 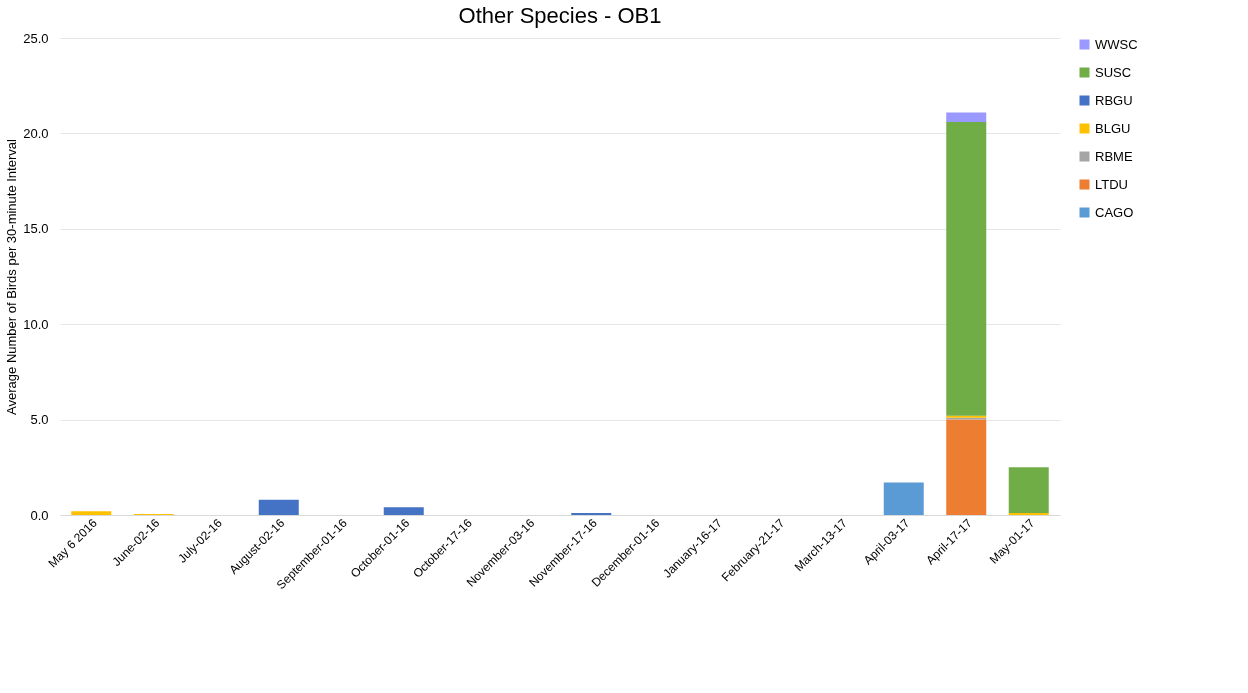 I want to click on y-tick-label: 25.0, so click(x=36, y=38).